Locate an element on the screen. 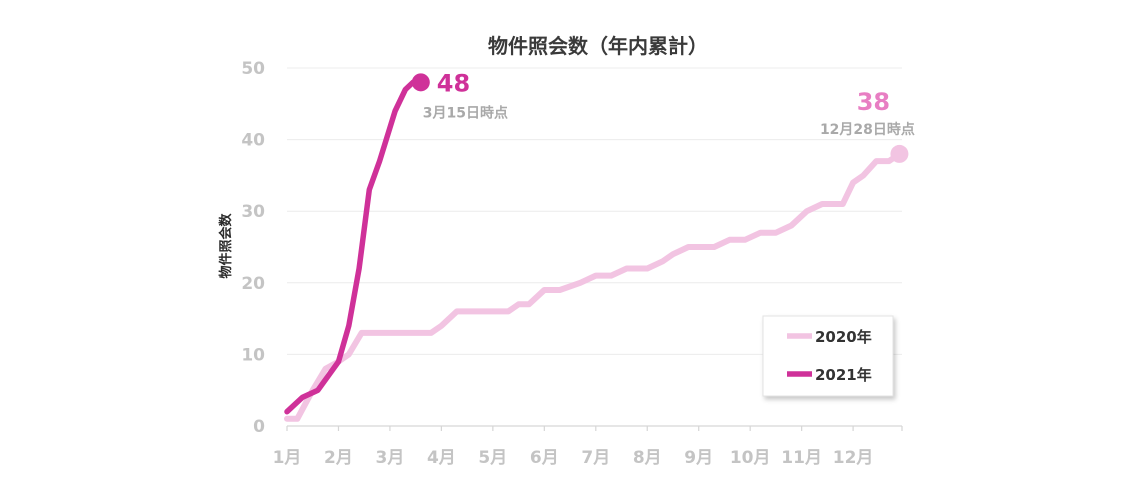 Image resolution: width=1140 pixels, height=504 pixels. x-tick-label: 10月 is located at coordinates (750, 458).